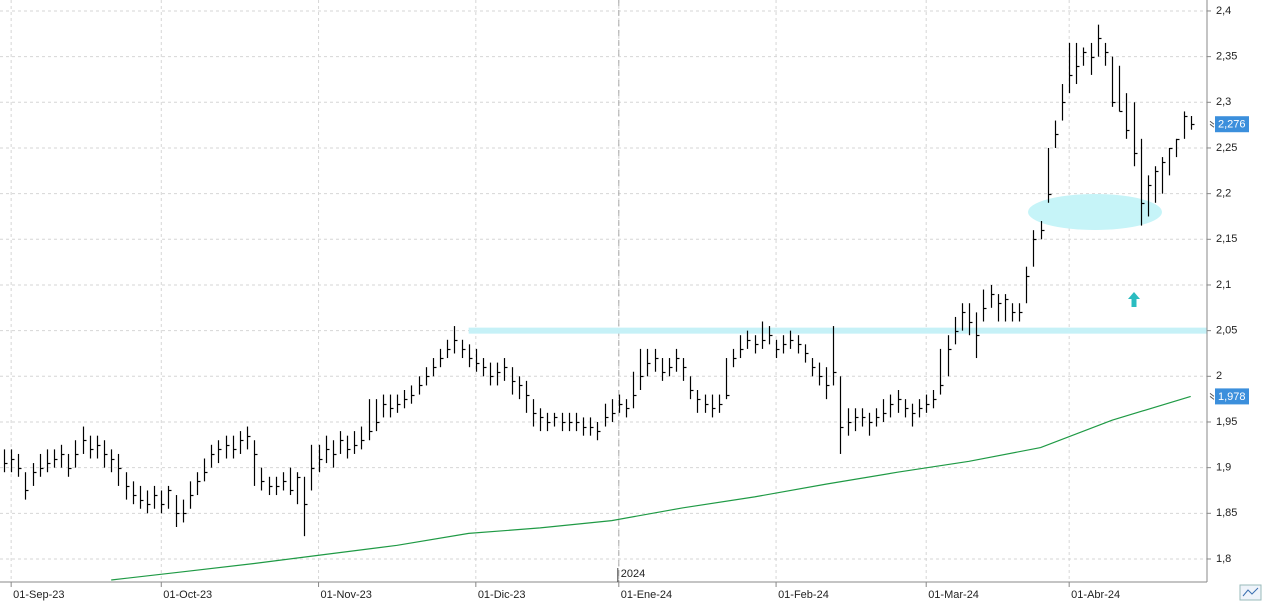 Image resolution: width=1265 pixels, height=603 pixels. I want to click on up-arrow, so click(1134, 299).